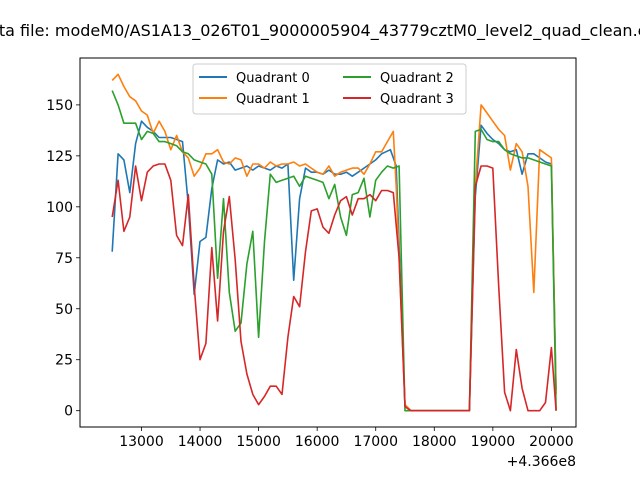 The height and width of the screenshot is (480, 640). Describe the element at coordinates (541, 462) in the screenshot. I see `x-axis-offset-label: +4.366e8` at that location.